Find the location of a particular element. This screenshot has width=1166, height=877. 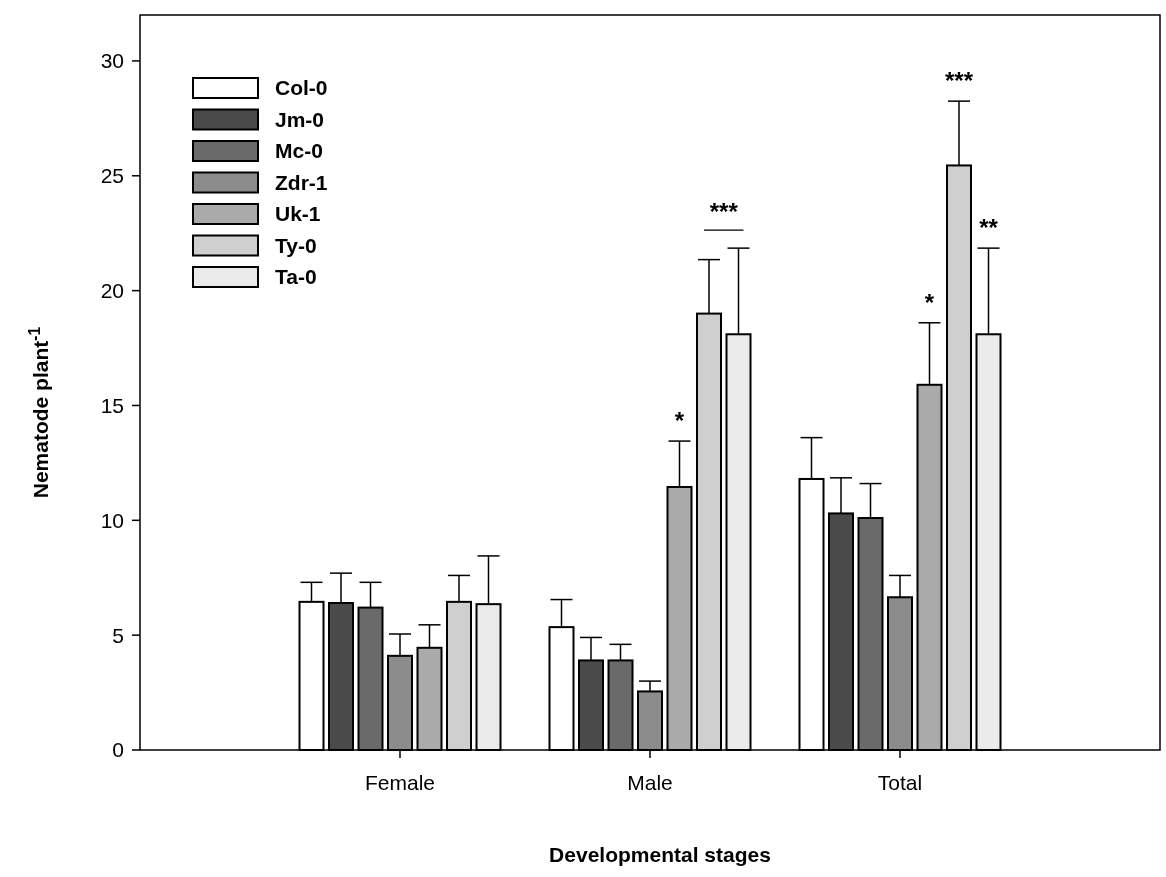

legend-label: Ty-0 is located at coordinates (296, 245).